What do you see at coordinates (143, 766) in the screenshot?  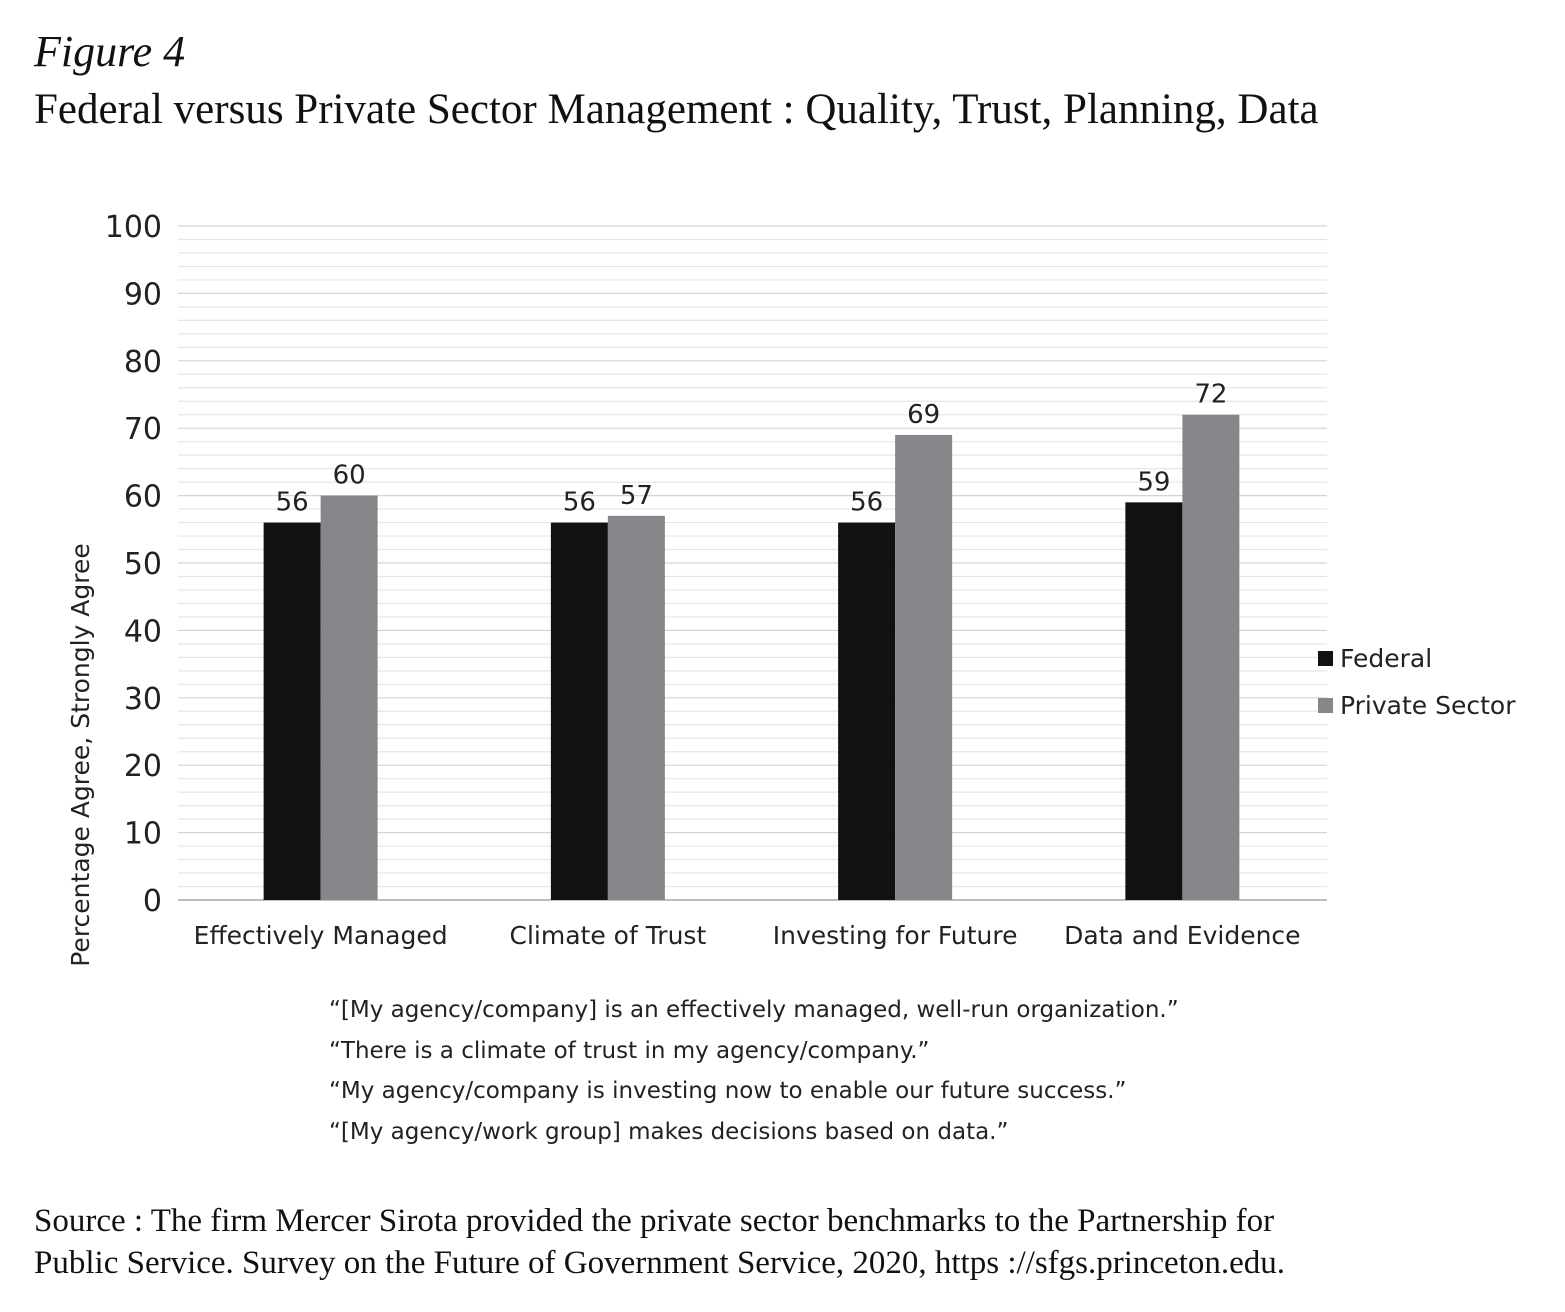 I see `y-tick-label: 20` at bounding box center [143, 766].